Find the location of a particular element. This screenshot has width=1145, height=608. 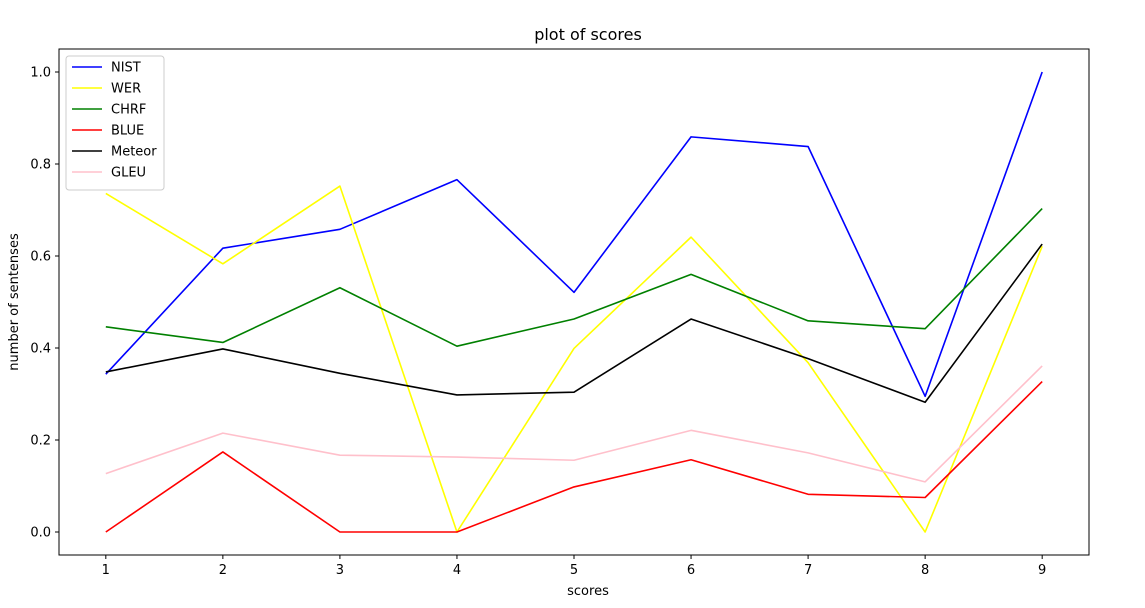

legend-box is located at coordinates (115, 123).